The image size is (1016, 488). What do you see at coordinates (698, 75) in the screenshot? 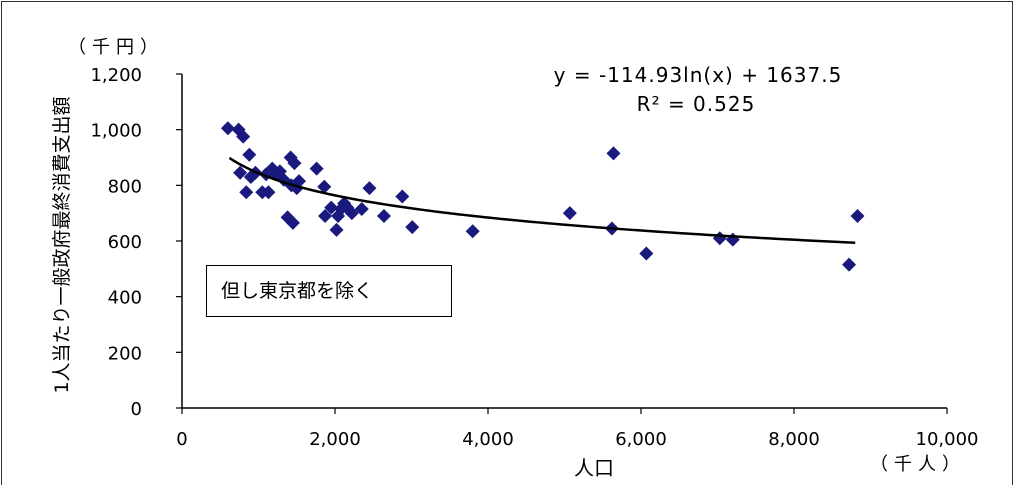
I see `trendline-equation: y = -114.93ln(x) + 1637.5` at bounding box center [698, 75].